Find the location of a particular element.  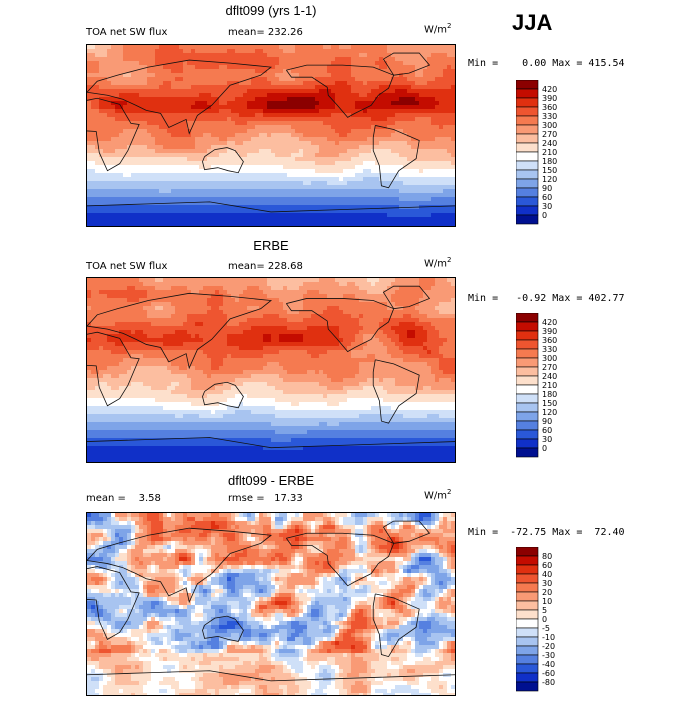

panel-title: dflt099 - ERBE is located at coordinates (271, 480).